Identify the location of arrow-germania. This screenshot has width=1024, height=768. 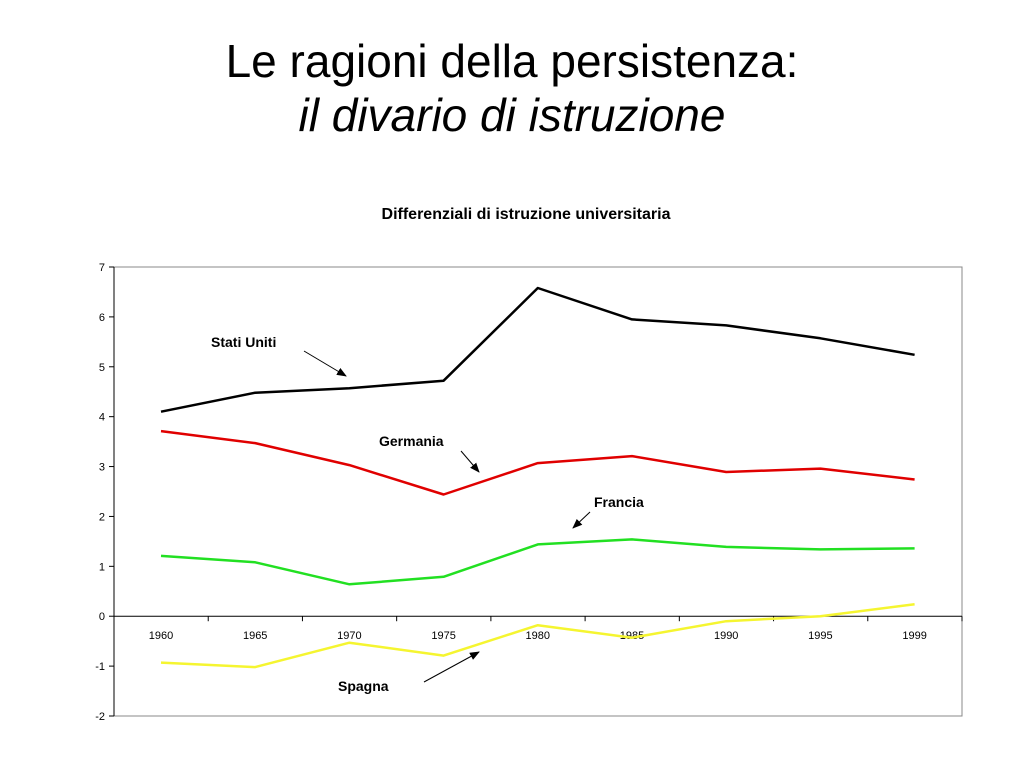
(470, 461).